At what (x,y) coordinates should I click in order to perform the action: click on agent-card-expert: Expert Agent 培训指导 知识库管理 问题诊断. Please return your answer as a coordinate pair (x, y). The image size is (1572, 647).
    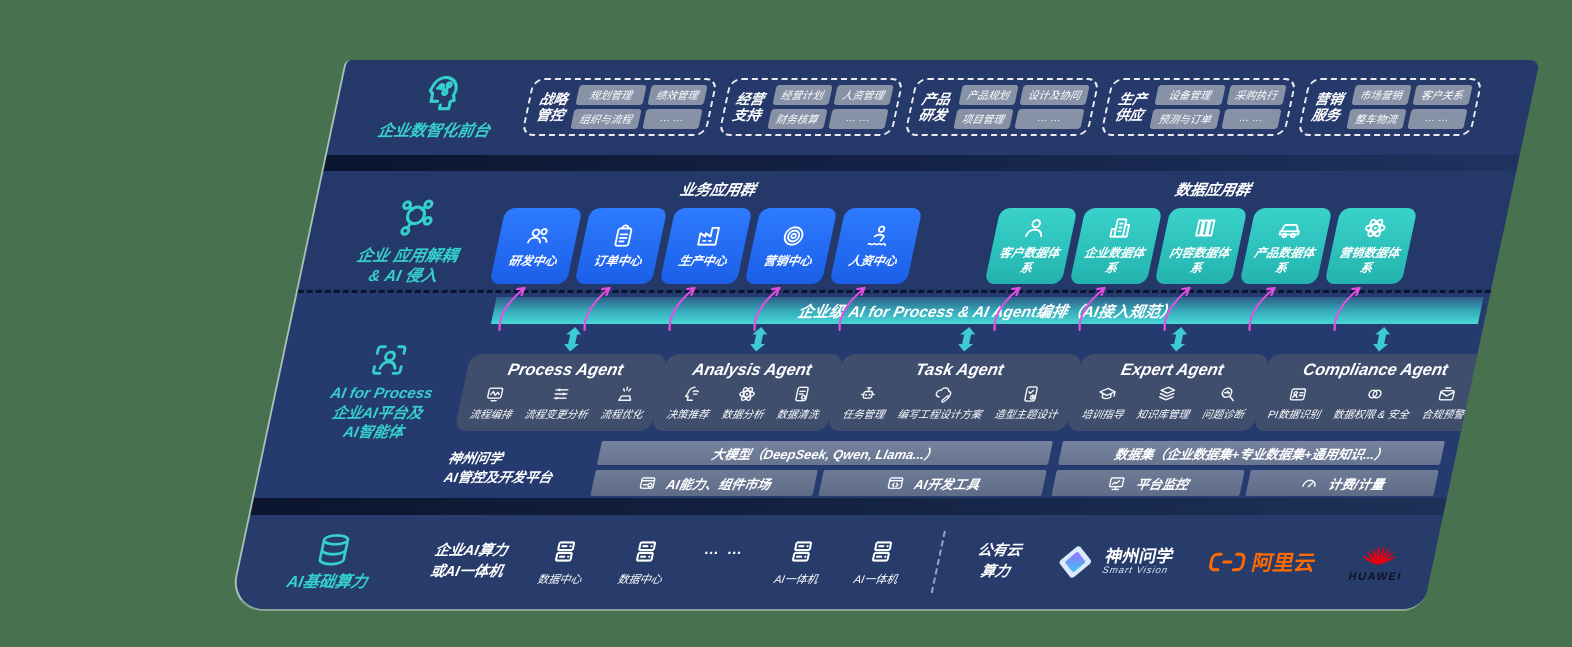
    Looking at the image, I should click on (1167, 379).